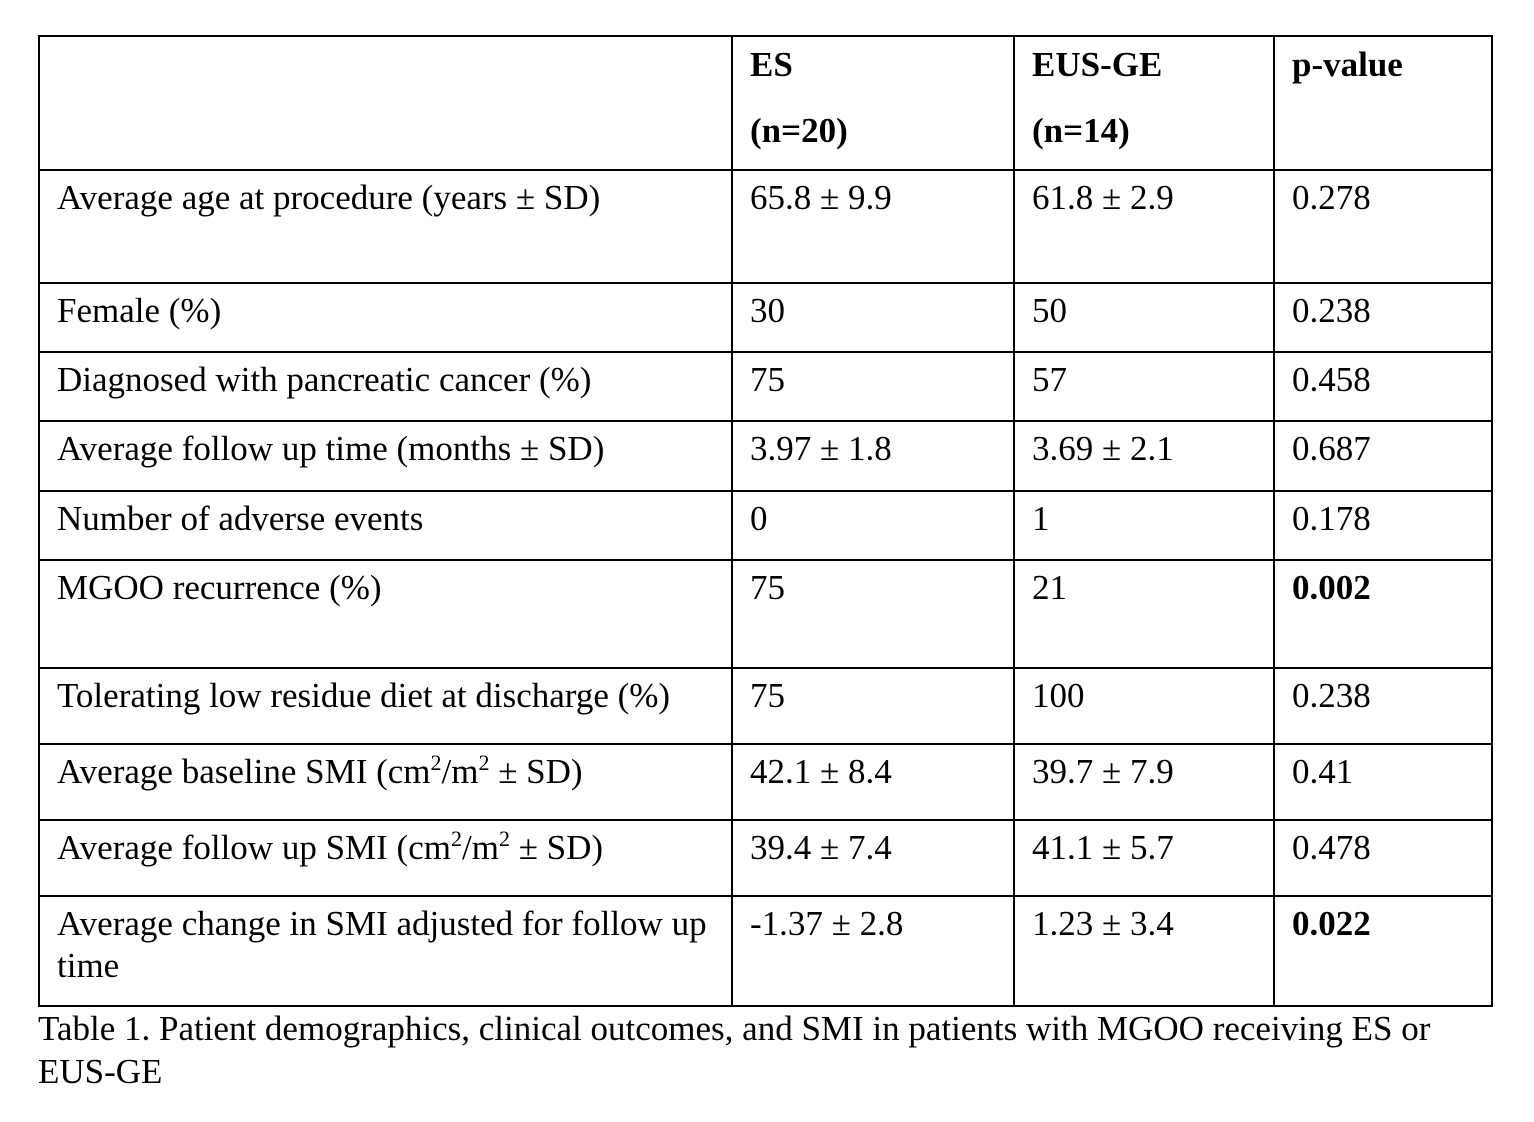 Image resolution: width=1534 pixels, height=1122 pixels. I want to click on eus-ge-value: 3.69 ± 2.1, so click(1103, 448).